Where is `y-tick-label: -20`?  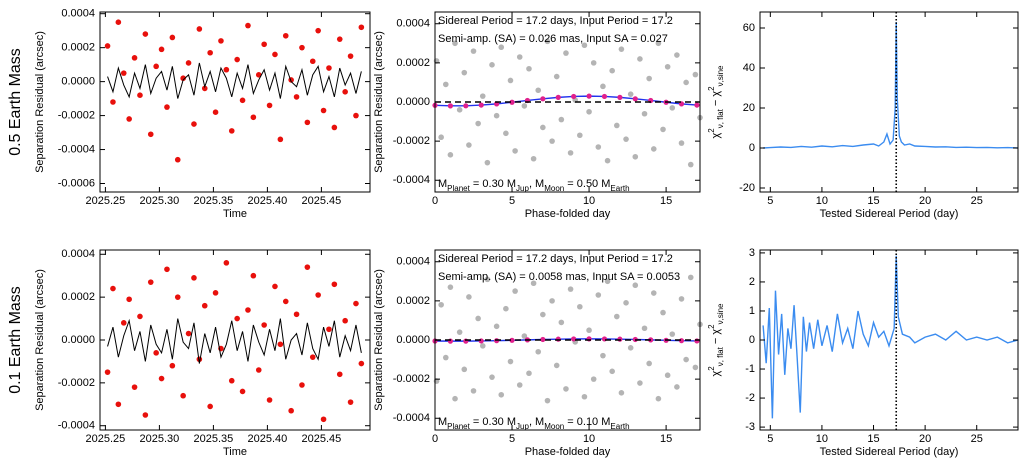 y-tick-label: -20 is located at coordinates (747, 188).